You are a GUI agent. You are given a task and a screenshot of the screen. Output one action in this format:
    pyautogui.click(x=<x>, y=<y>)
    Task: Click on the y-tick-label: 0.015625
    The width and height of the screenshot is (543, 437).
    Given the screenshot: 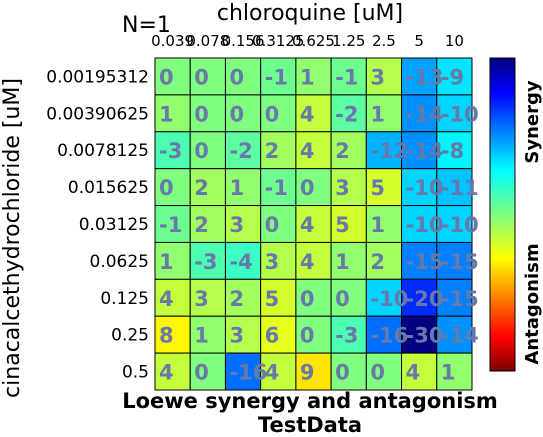 What is the action you would take?
    pyautogui.click(x=108, y=188)
    